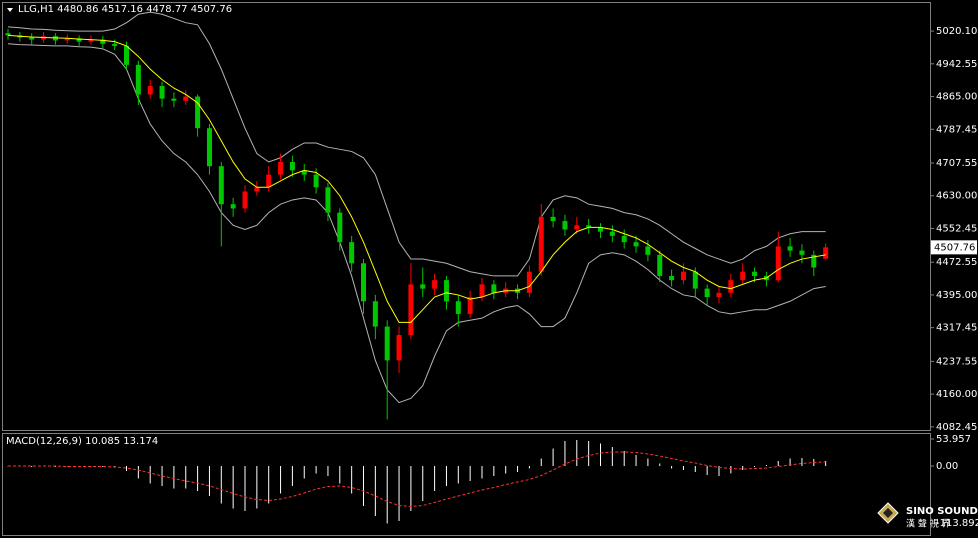 The width and height of the screenshot is (978, 538). What do you see at coordinates (956, 196) in the screenshot?
I see `y-tick-label: 4630.00` at bounding box center [956, 196].